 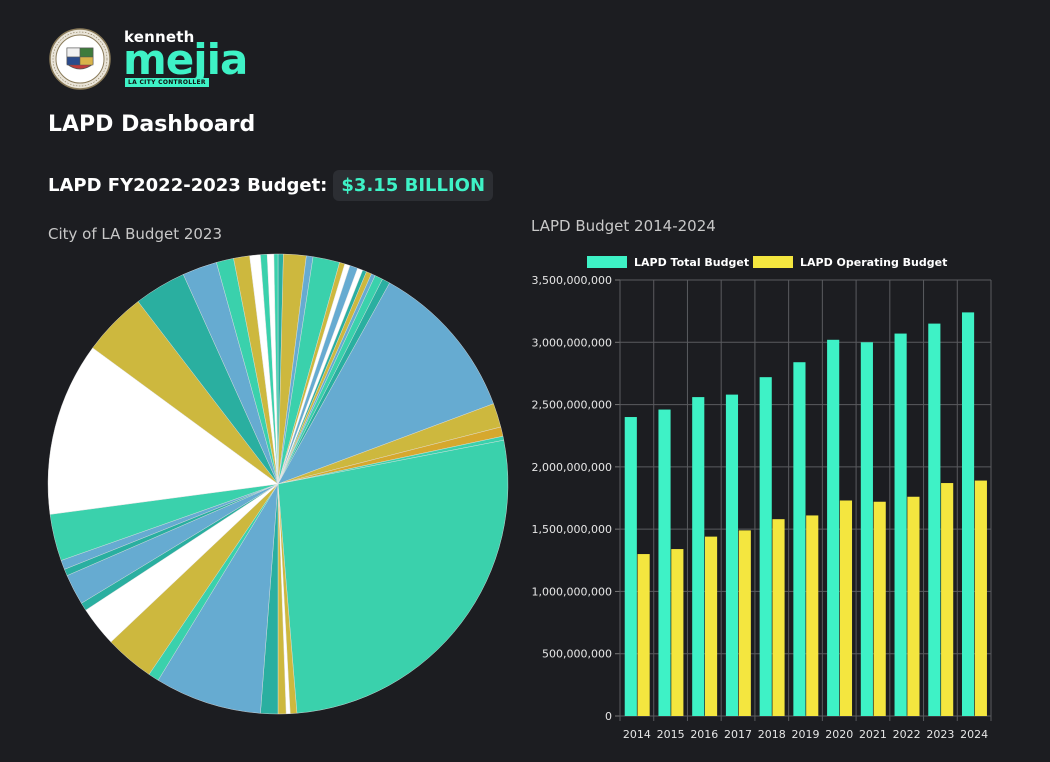 What do you see at coordinates (577, 654) in the screenshot?
I see `y-tick-label: 500,000,000` at bounding box center [577, 654].